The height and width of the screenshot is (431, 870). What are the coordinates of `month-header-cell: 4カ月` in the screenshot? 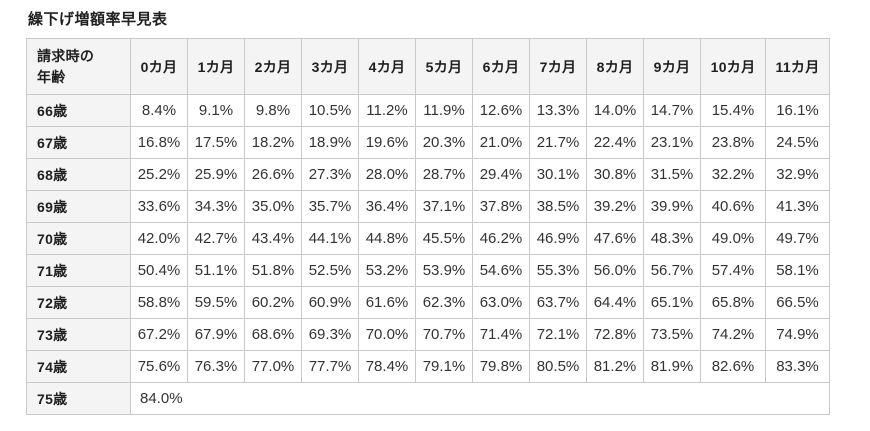 It's located at (387, 66).